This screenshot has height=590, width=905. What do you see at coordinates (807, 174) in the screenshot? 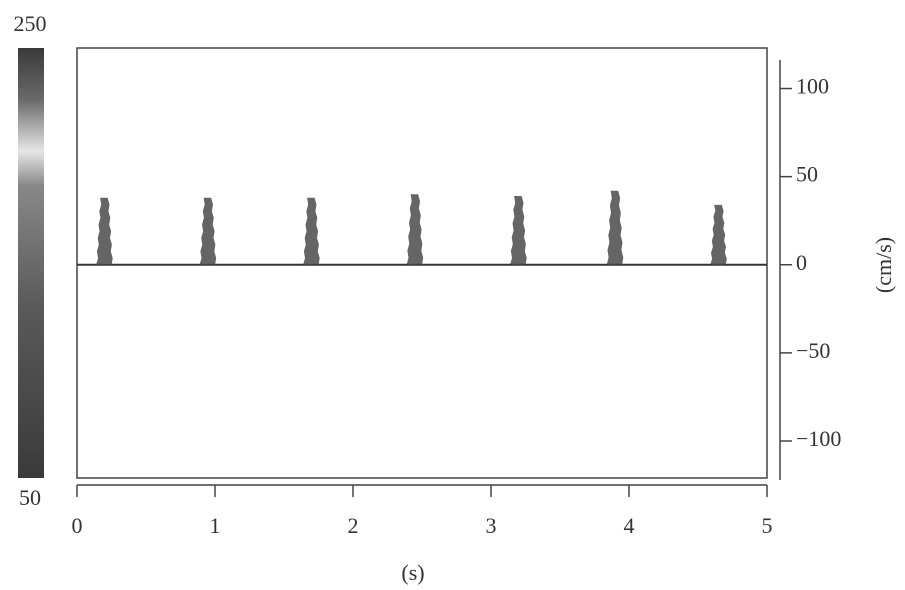
I see `y-tick-label: 50` at bounding box center [807, 174].